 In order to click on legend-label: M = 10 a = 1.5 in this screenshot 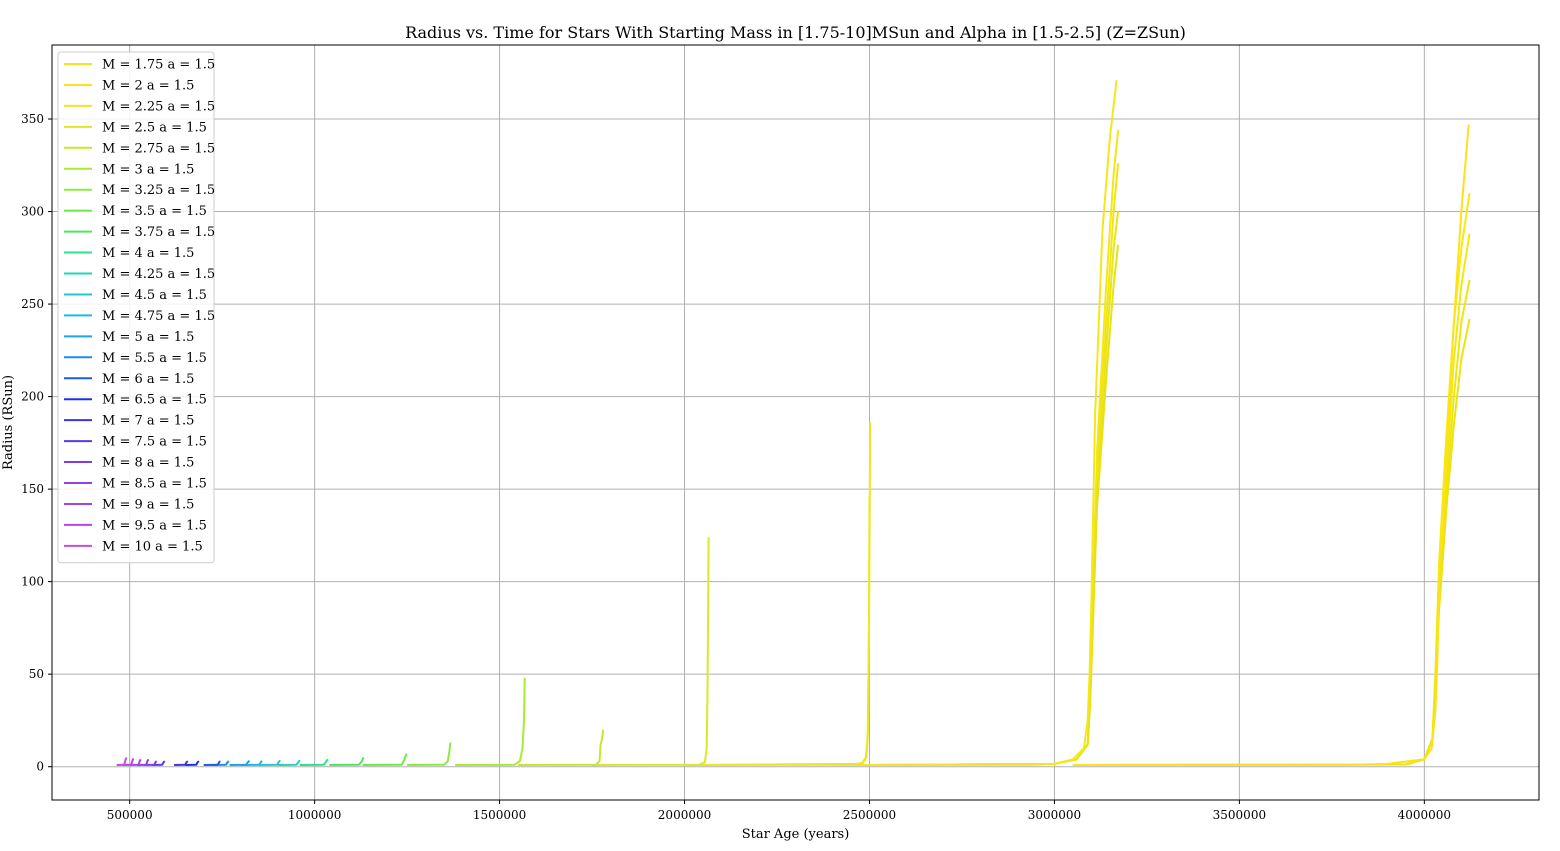, I will do `click(152, 546)`.